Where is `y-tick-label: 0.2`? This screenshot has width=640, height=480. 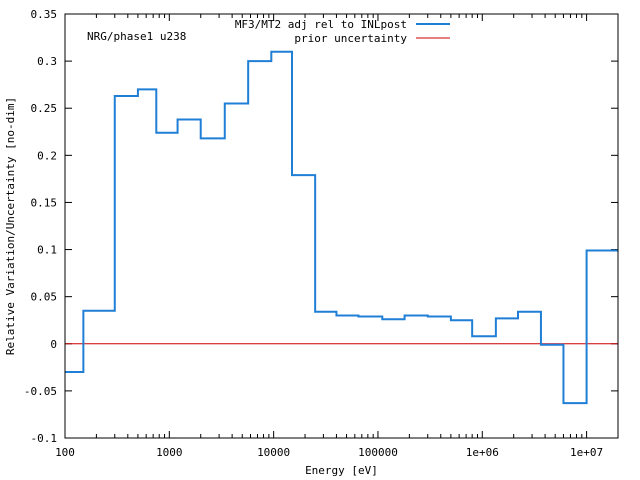
y-tick-label: 0.2 is located at coordinates (47, 155).